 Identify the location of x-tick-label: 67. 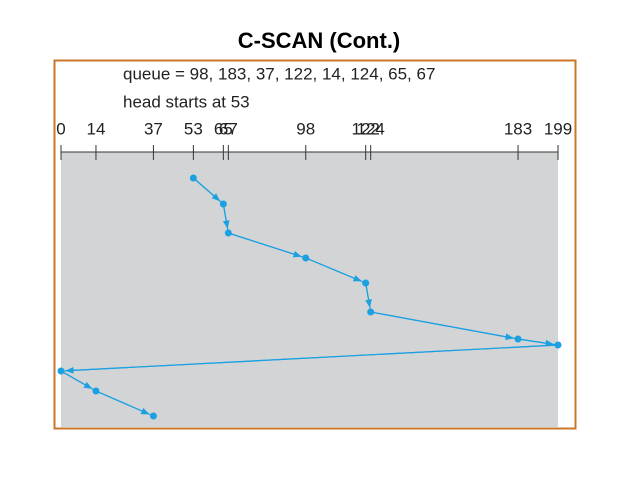
(228, 128).